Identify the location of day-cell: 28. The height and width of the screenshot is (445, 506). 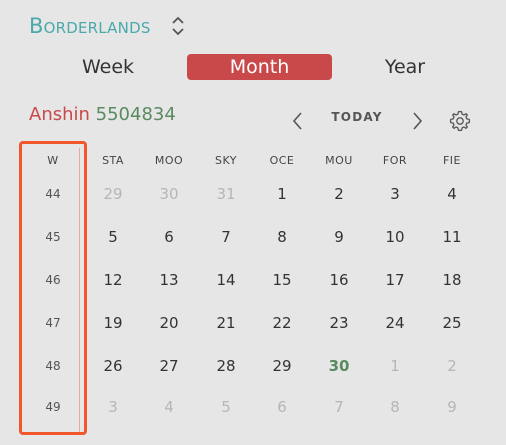
(226, 366).